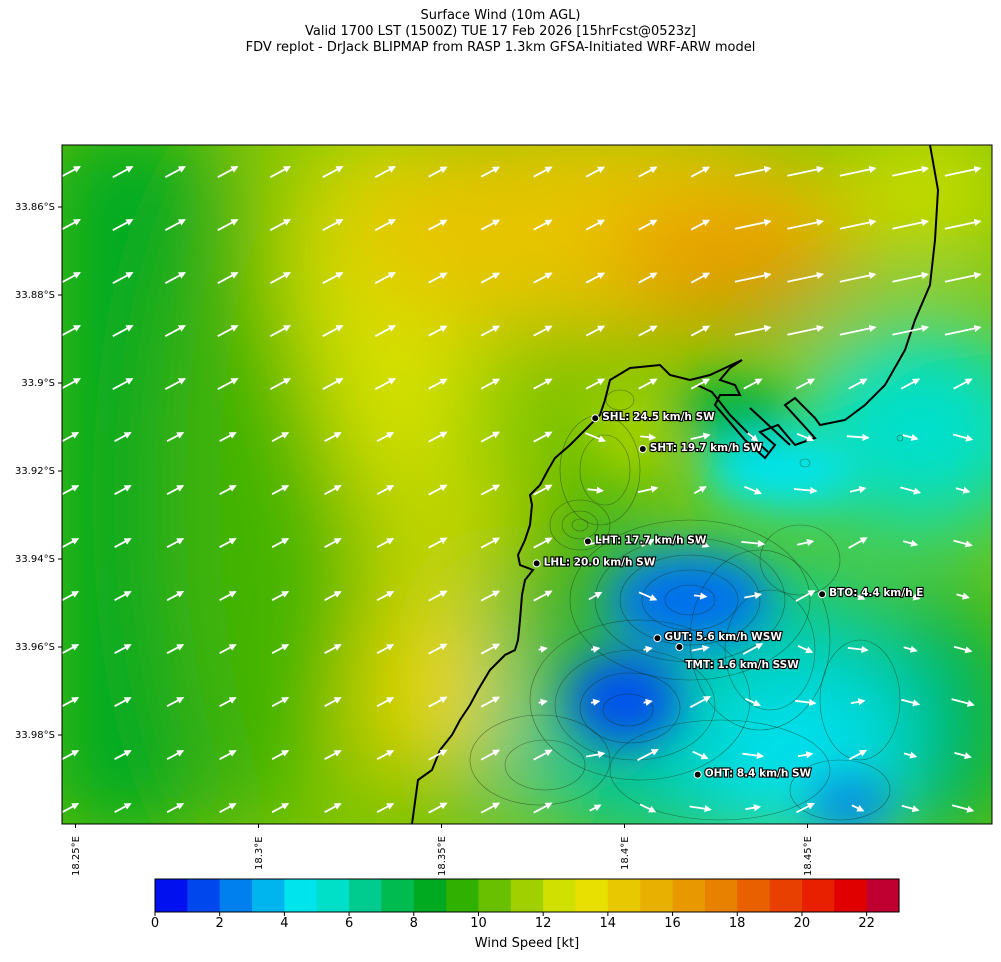 The image size is (1001, 962). I want to click on colorbar-tick-label: 6, so click(349, 923).